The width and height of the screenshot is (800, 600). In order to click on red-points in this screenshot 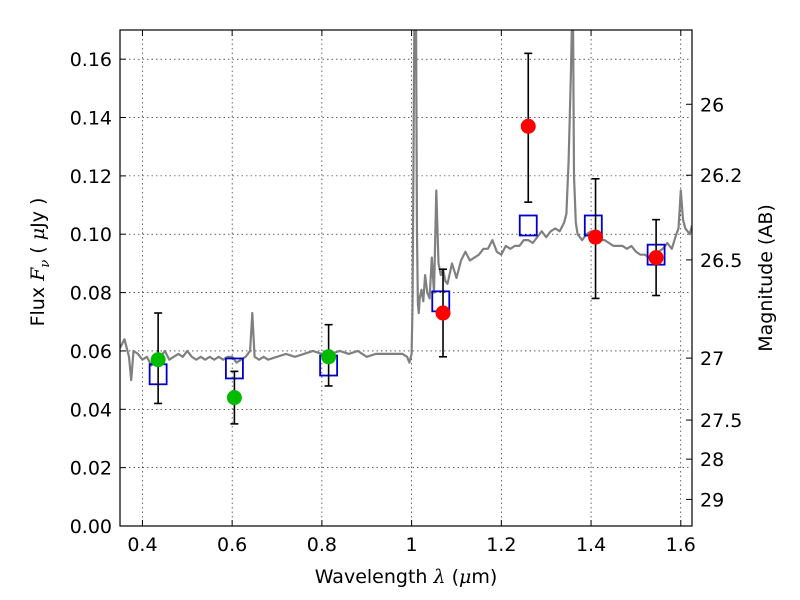, I will do `click(549, 205)`.